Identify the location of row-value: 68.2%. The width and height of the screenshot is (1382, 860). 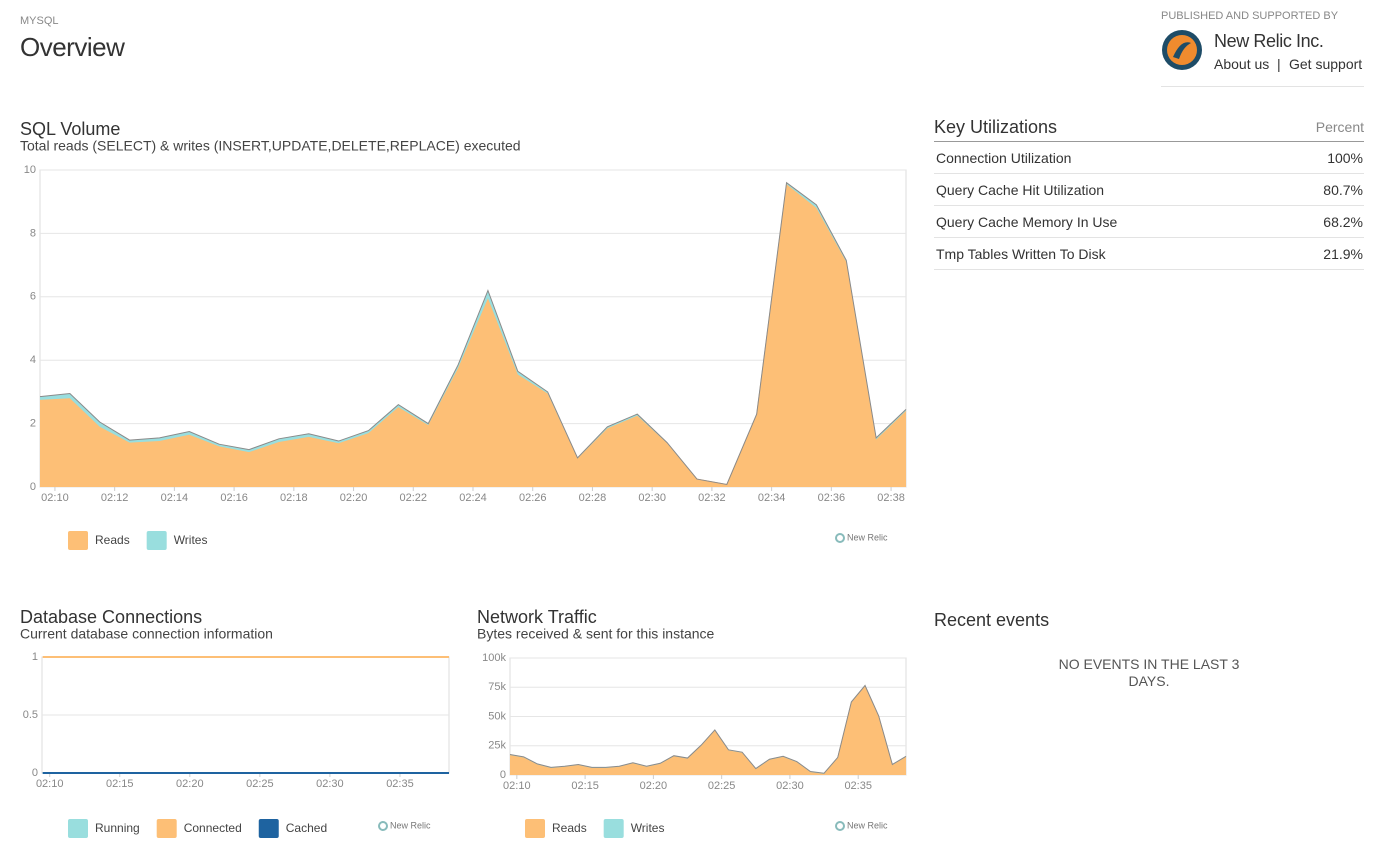
(1343, 222).